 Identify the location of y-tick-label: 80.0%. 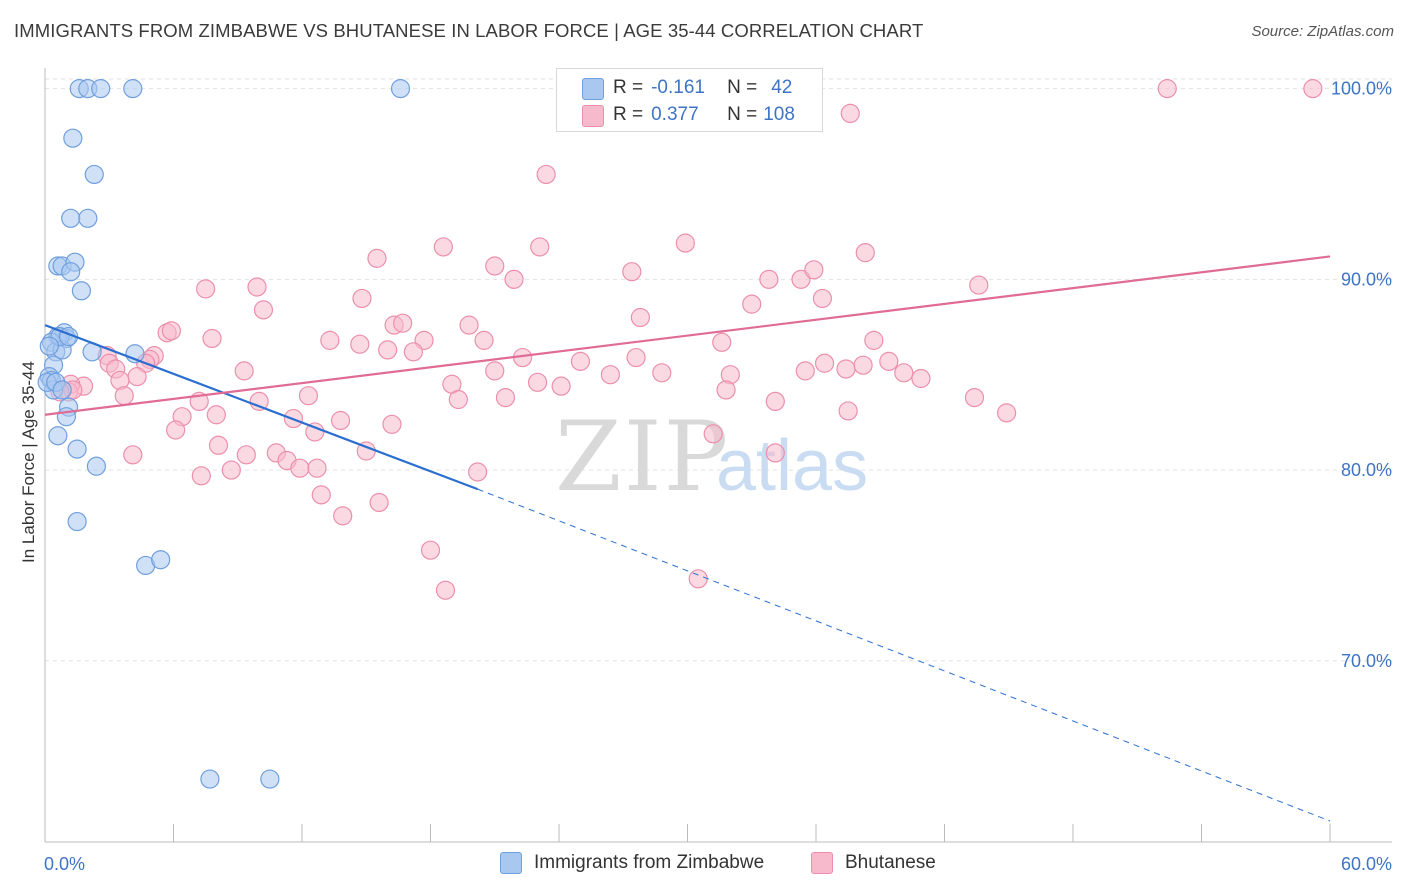
(1366, 470).